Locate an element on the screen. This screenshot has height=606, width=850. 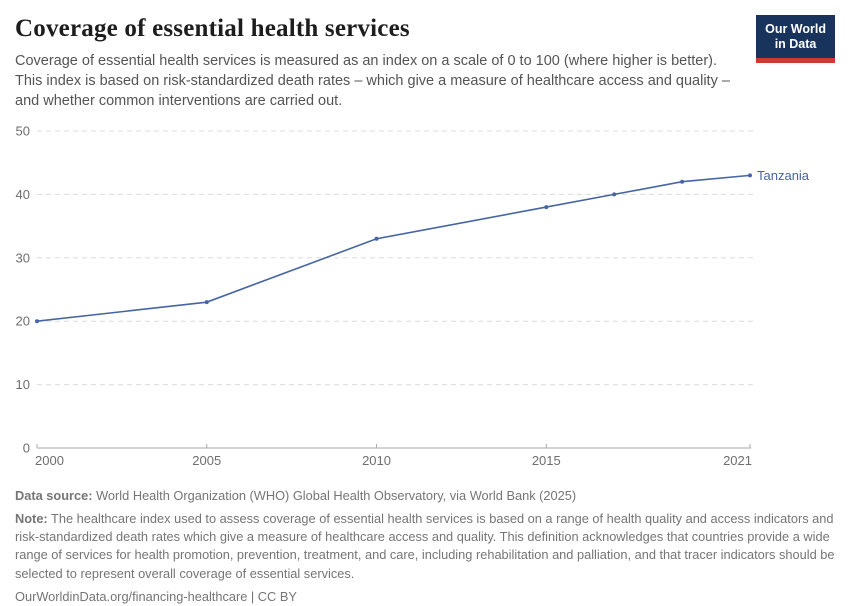
x-axis-tick-label: 2000 is located at coordinates (49, 460).